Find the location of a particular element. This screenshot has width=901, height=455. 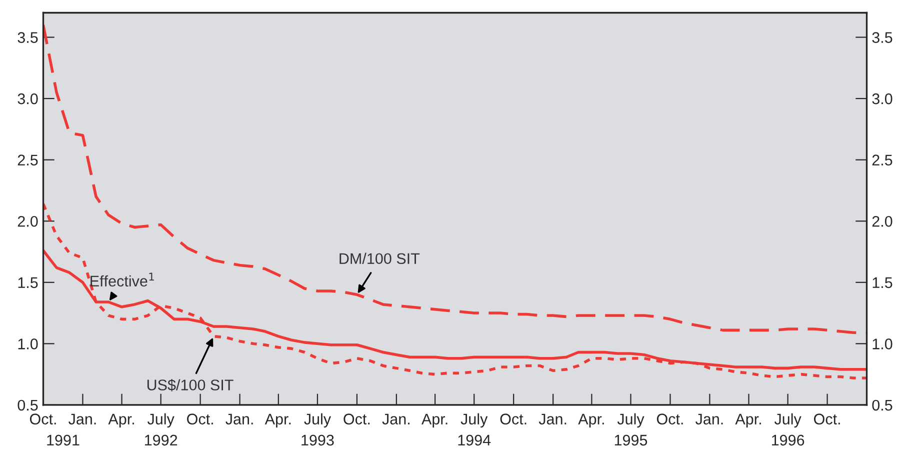

x2-tick-label: 1994 is located at coordinates (474, 440).